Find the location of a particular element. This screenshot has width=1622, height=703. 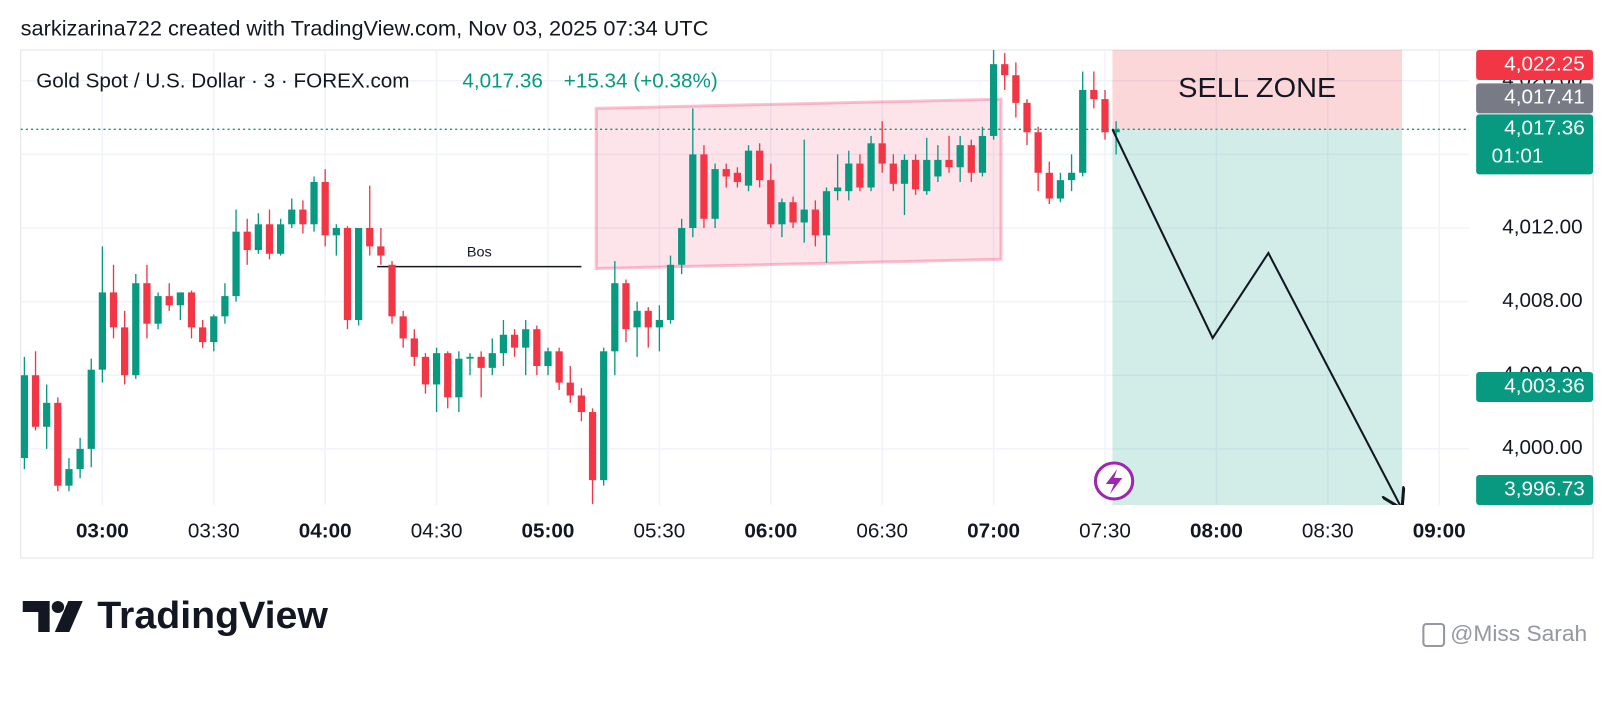

x-tick-label: 07:30 is located at coordinates (1105, 532).